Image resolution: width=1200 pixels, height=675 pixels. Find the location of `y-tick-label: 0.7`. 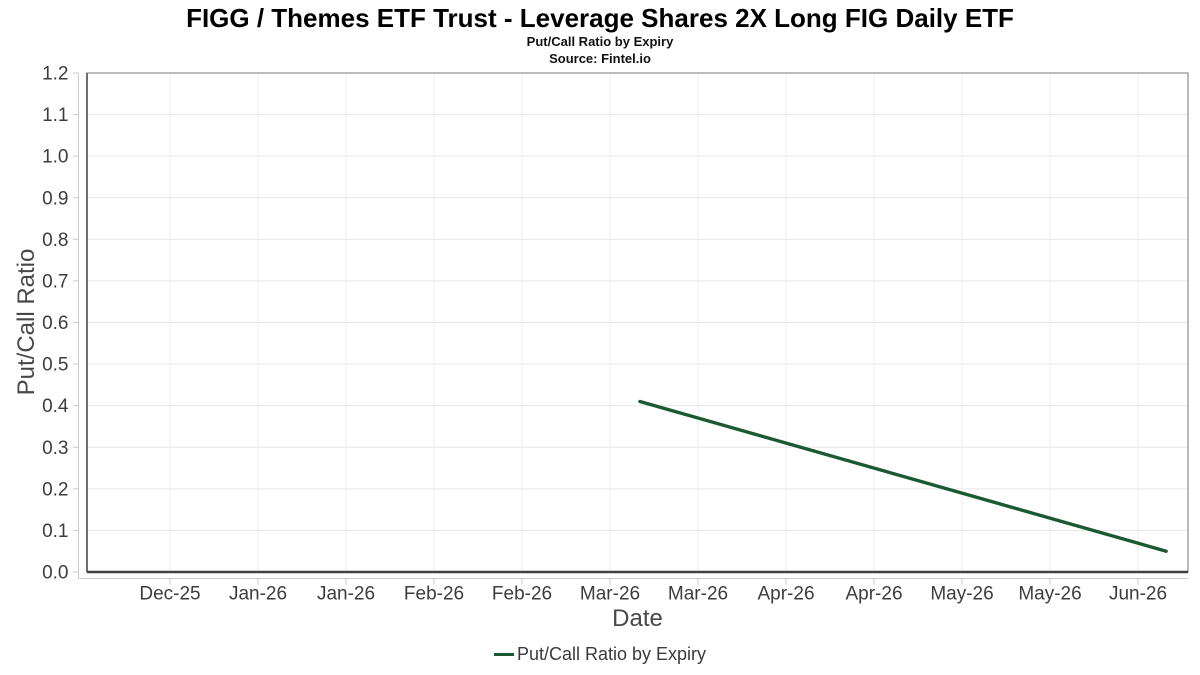

y-tick-label: 0.7 is located at coordinates (55, 281).